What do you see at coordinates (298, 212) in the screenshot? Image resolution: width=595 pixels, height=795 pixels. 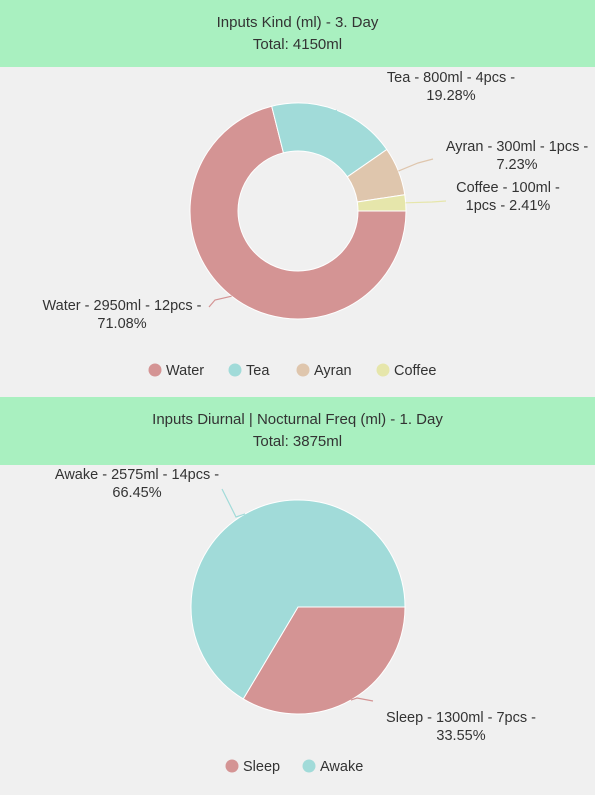 I see `slice-water` at bounding box center [298, 212].